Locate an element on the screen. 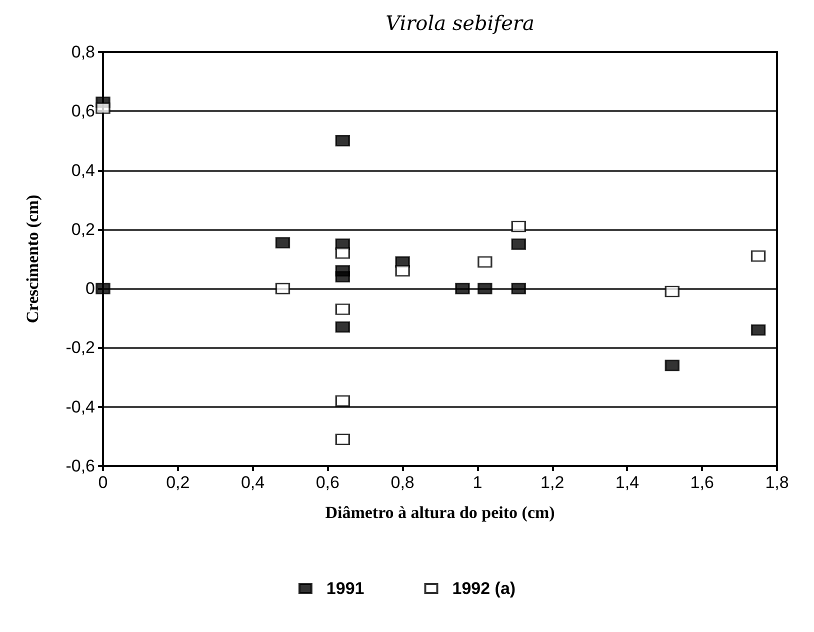 This screenshot has height=632, width=814. x-tick-label: 1,8 is located at coordinates (777, 482).